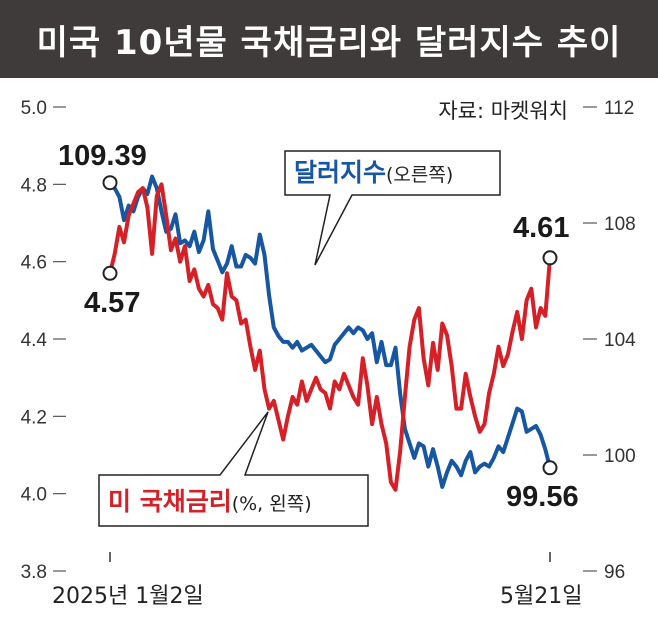 The height and width of the screenshot is (631, 658). Describe the element at coordinates (34, 185) in the screenshot. I see `left-tick-label: 4.8` at that location.